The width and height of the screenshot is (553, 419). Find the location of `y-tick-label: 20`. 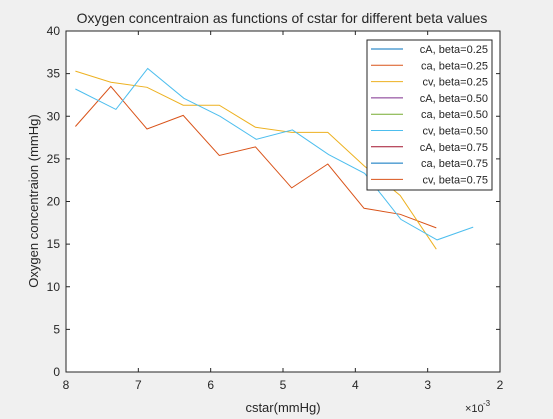

y-tick-label: 20 is located at coordinates (54, 202).